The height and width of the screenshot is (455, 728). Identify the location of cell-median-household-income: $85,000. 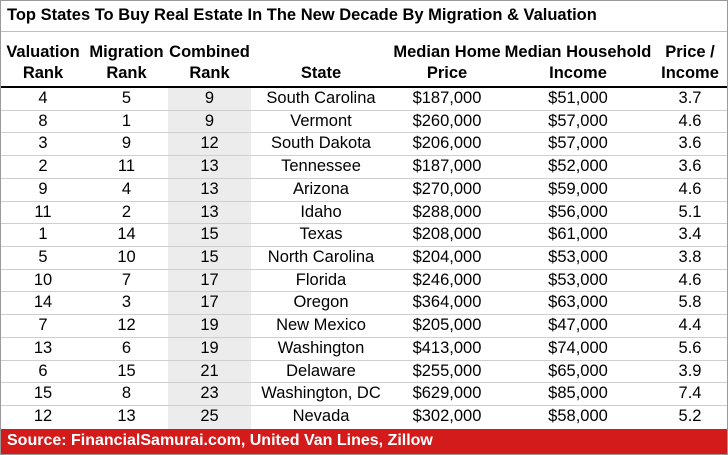
(578, 393).